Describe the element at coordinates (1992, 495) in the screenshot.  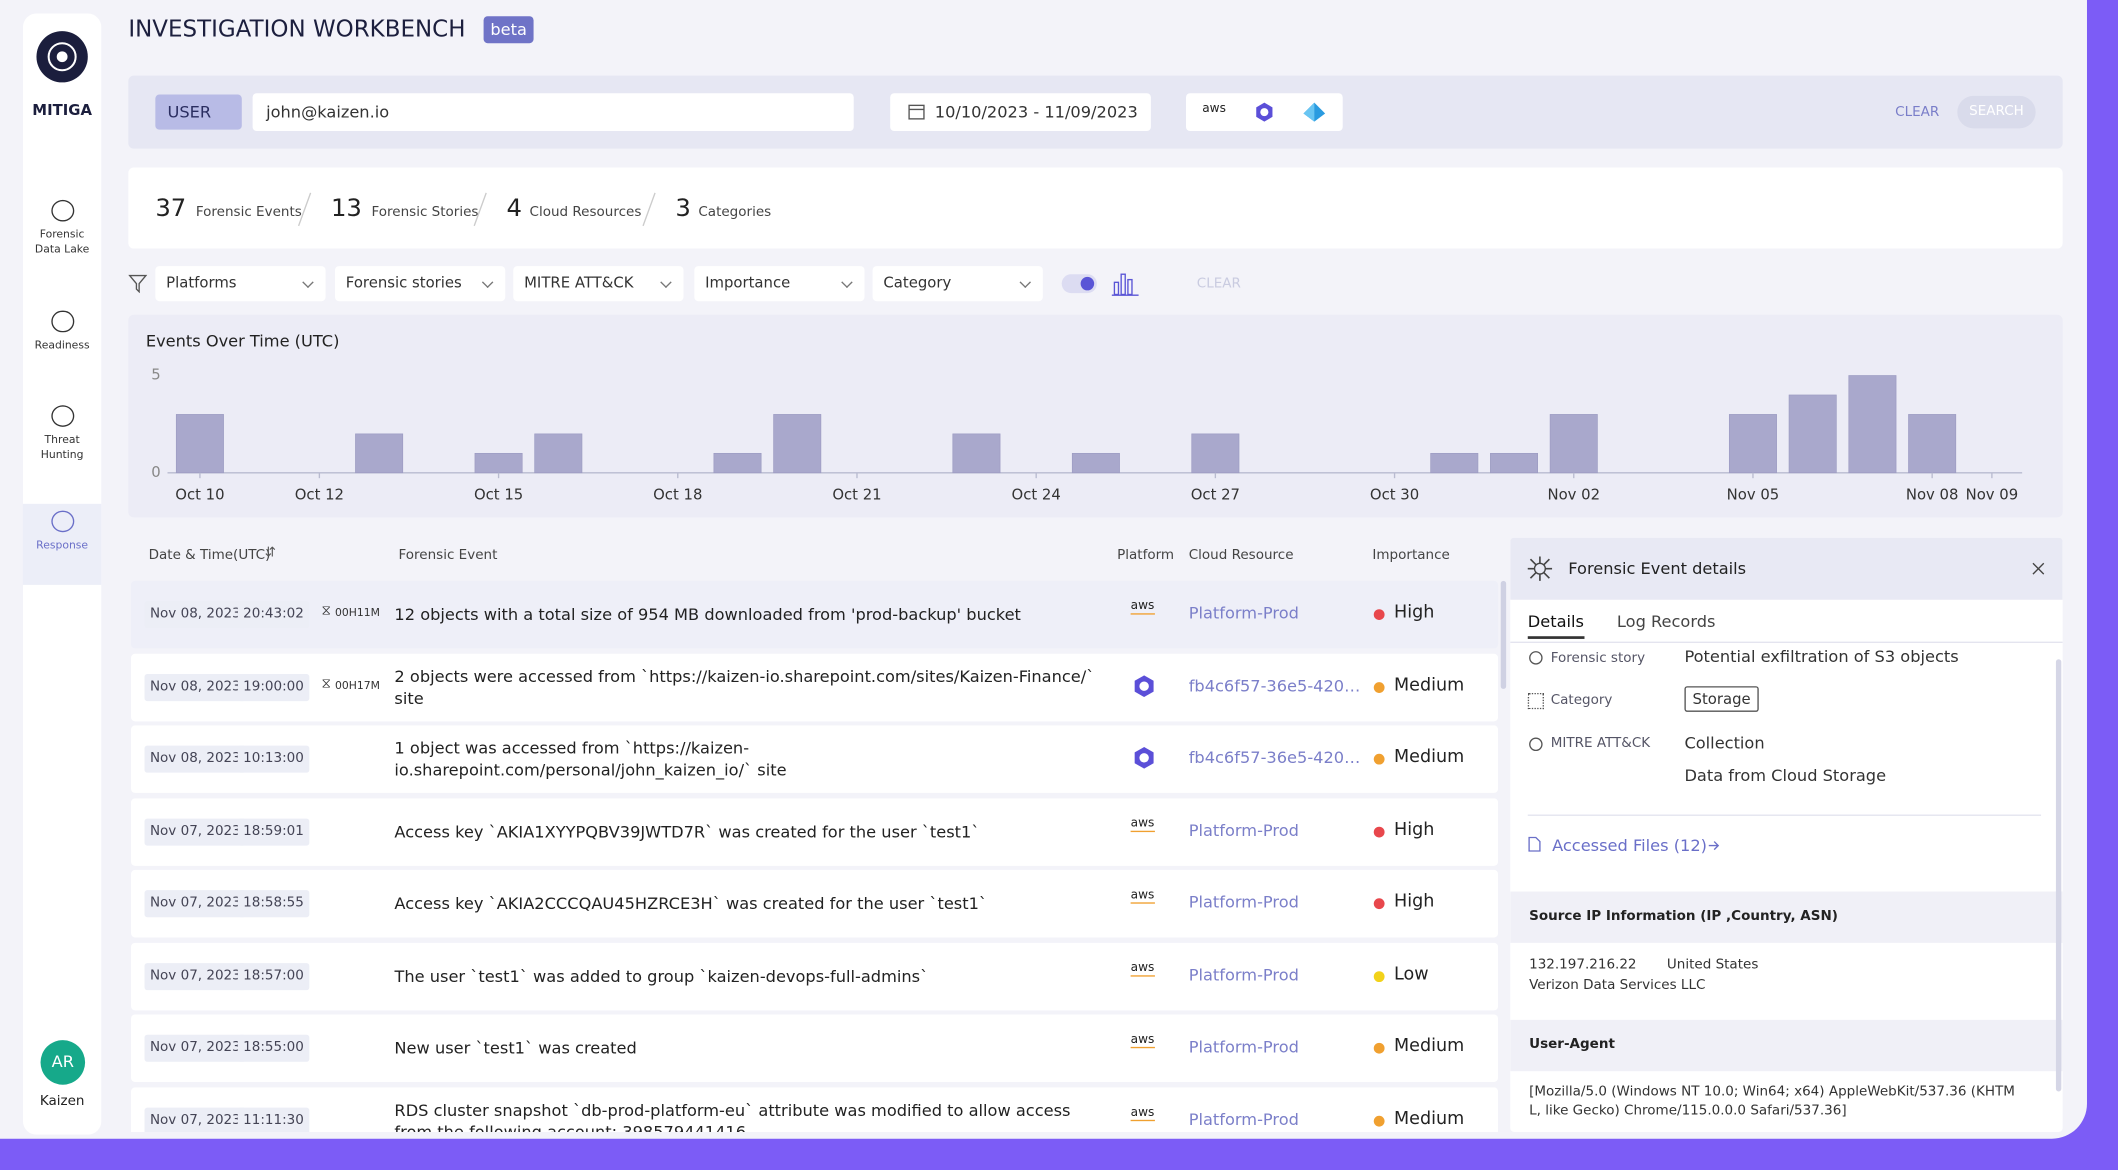
I see `x-tick-label: Nov 09` at that location.